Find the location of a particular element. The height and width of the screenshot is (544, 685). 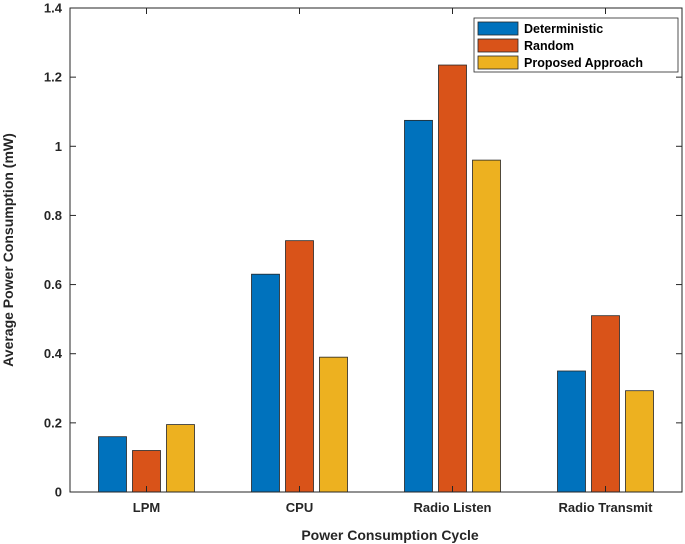

y-tick-label: 1.4 is located at coordinates (53, 8).